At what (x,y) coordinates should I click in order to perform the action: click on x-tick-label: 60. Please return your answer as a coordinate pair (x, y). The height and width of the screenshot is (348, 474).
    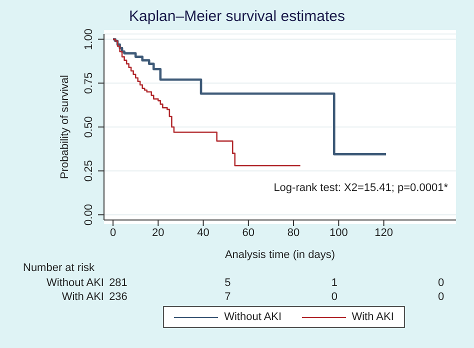
    Looking at the image, I should click on (248, 232).